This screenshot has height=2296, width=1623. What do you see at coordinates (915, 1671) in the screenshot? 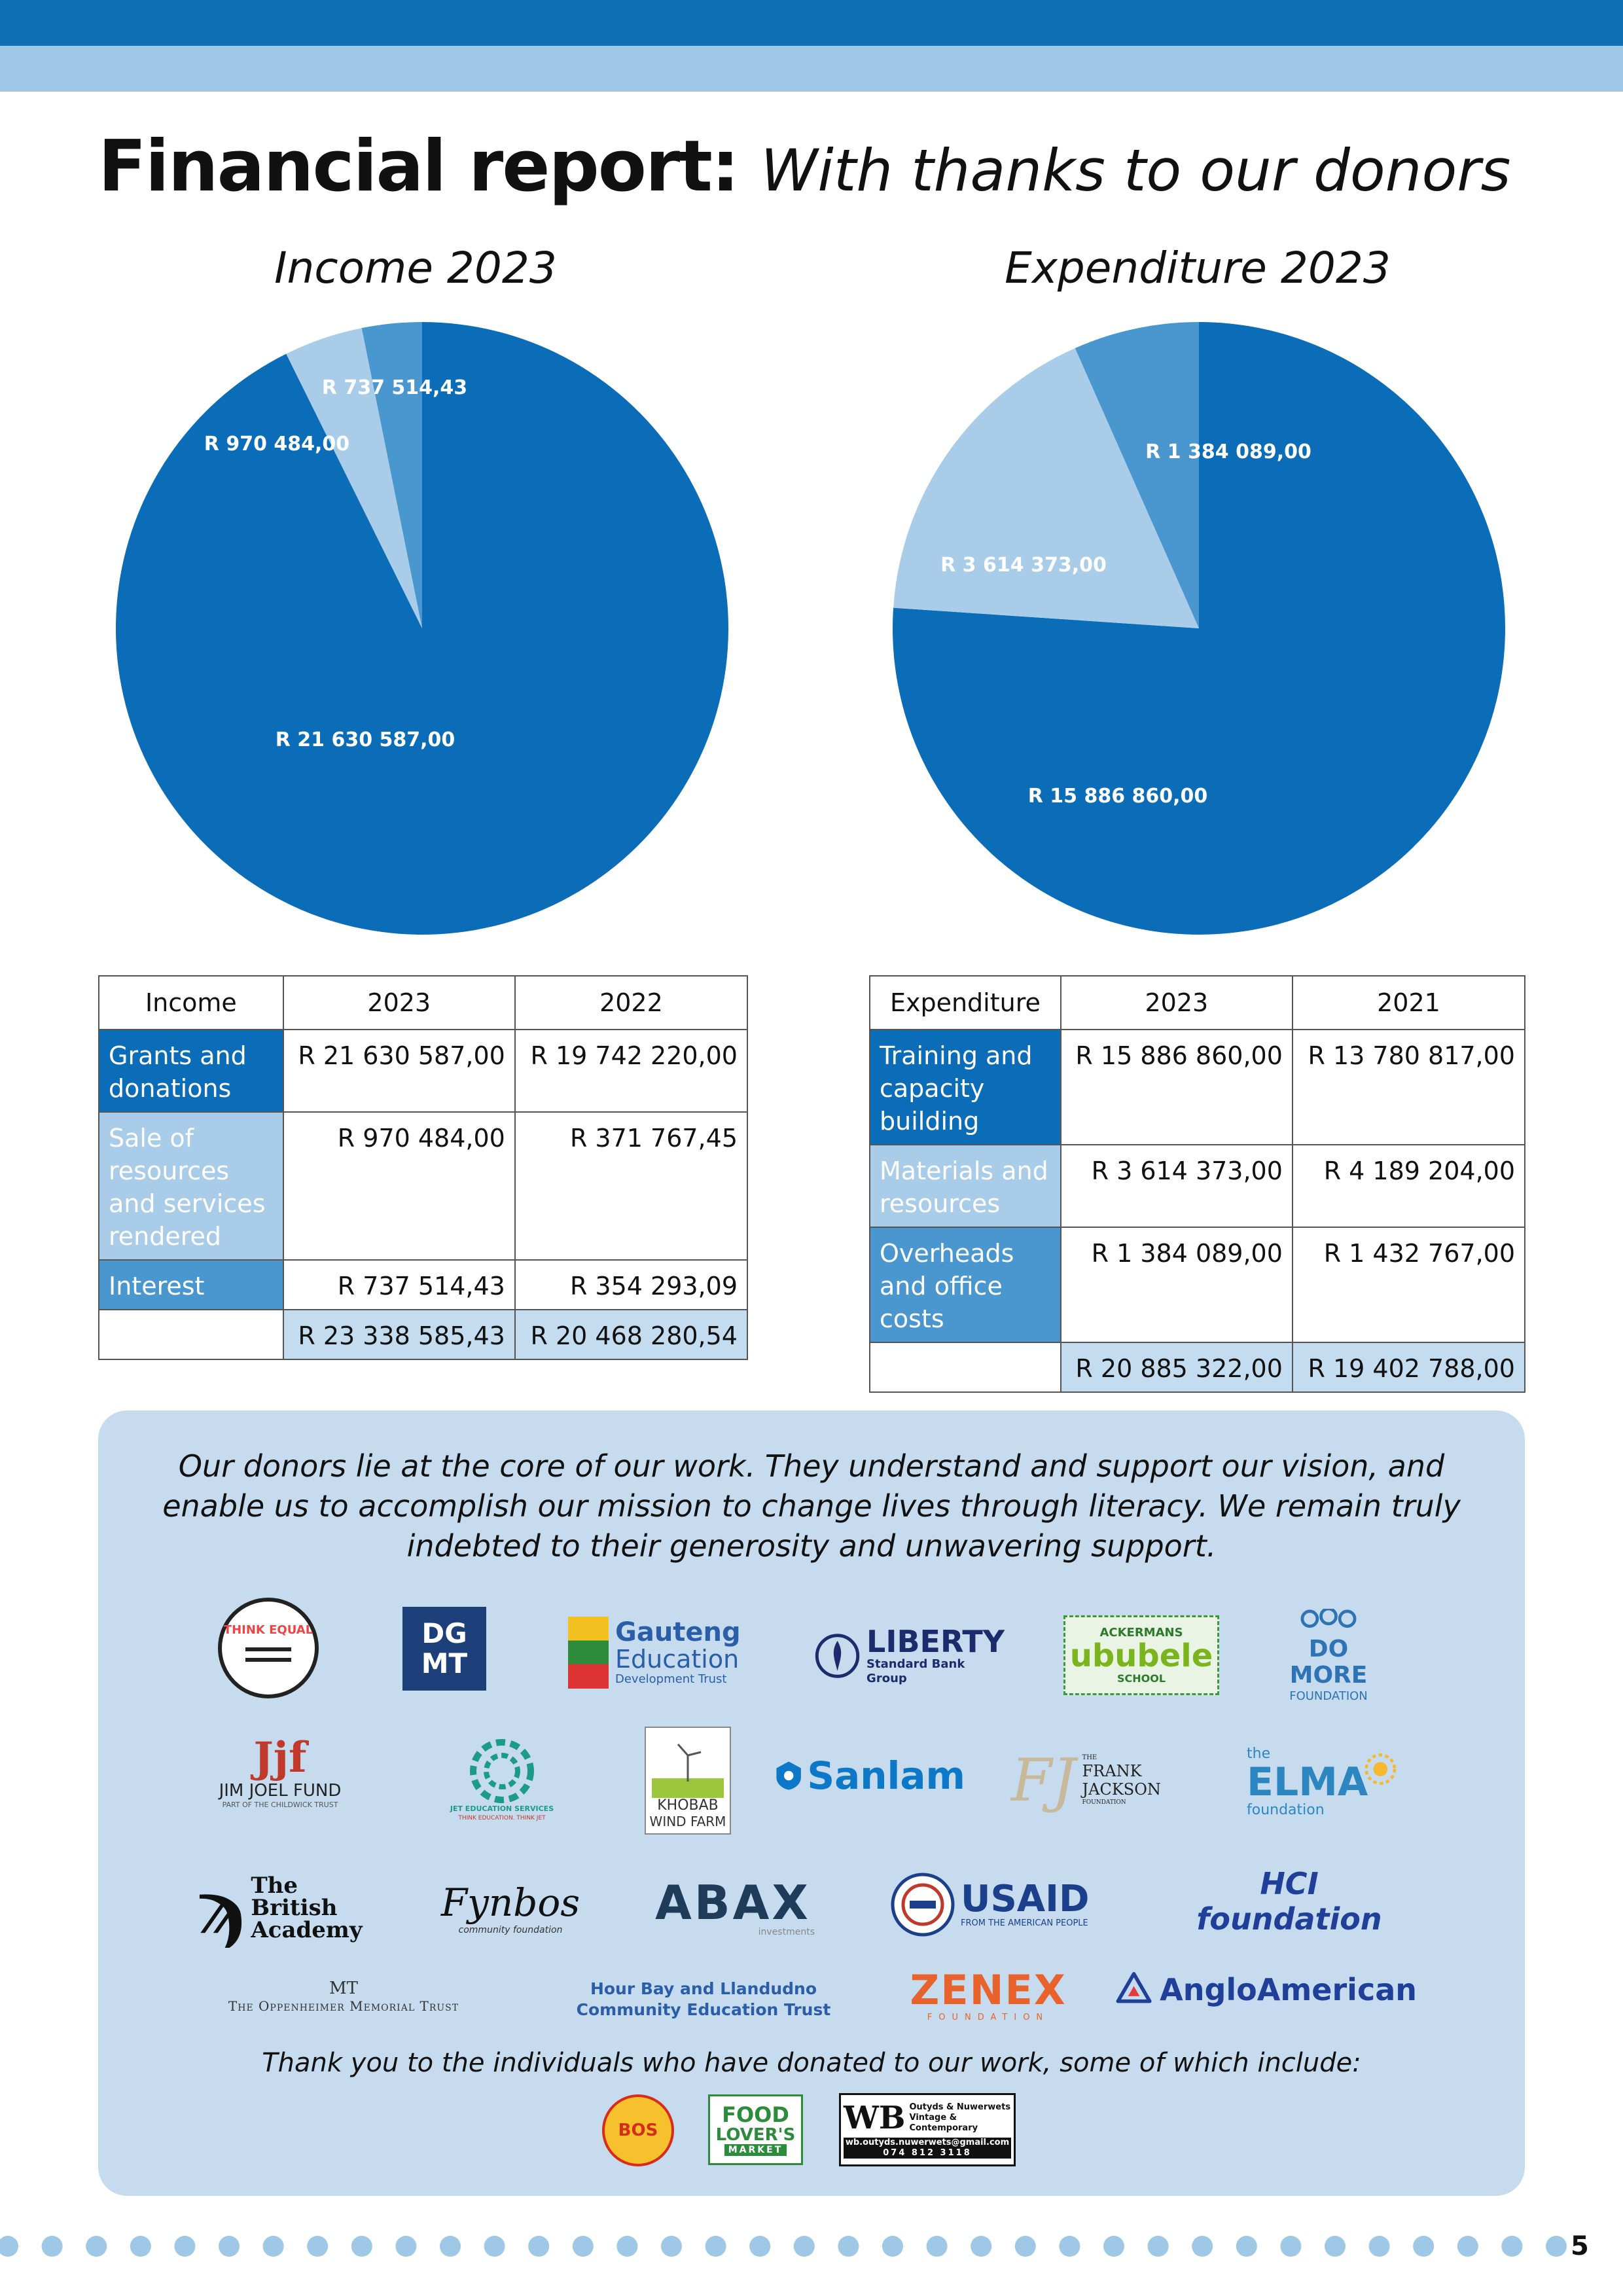
I see `liberty-sub: Standard Bank Group` at bounding box center [915, 1671].